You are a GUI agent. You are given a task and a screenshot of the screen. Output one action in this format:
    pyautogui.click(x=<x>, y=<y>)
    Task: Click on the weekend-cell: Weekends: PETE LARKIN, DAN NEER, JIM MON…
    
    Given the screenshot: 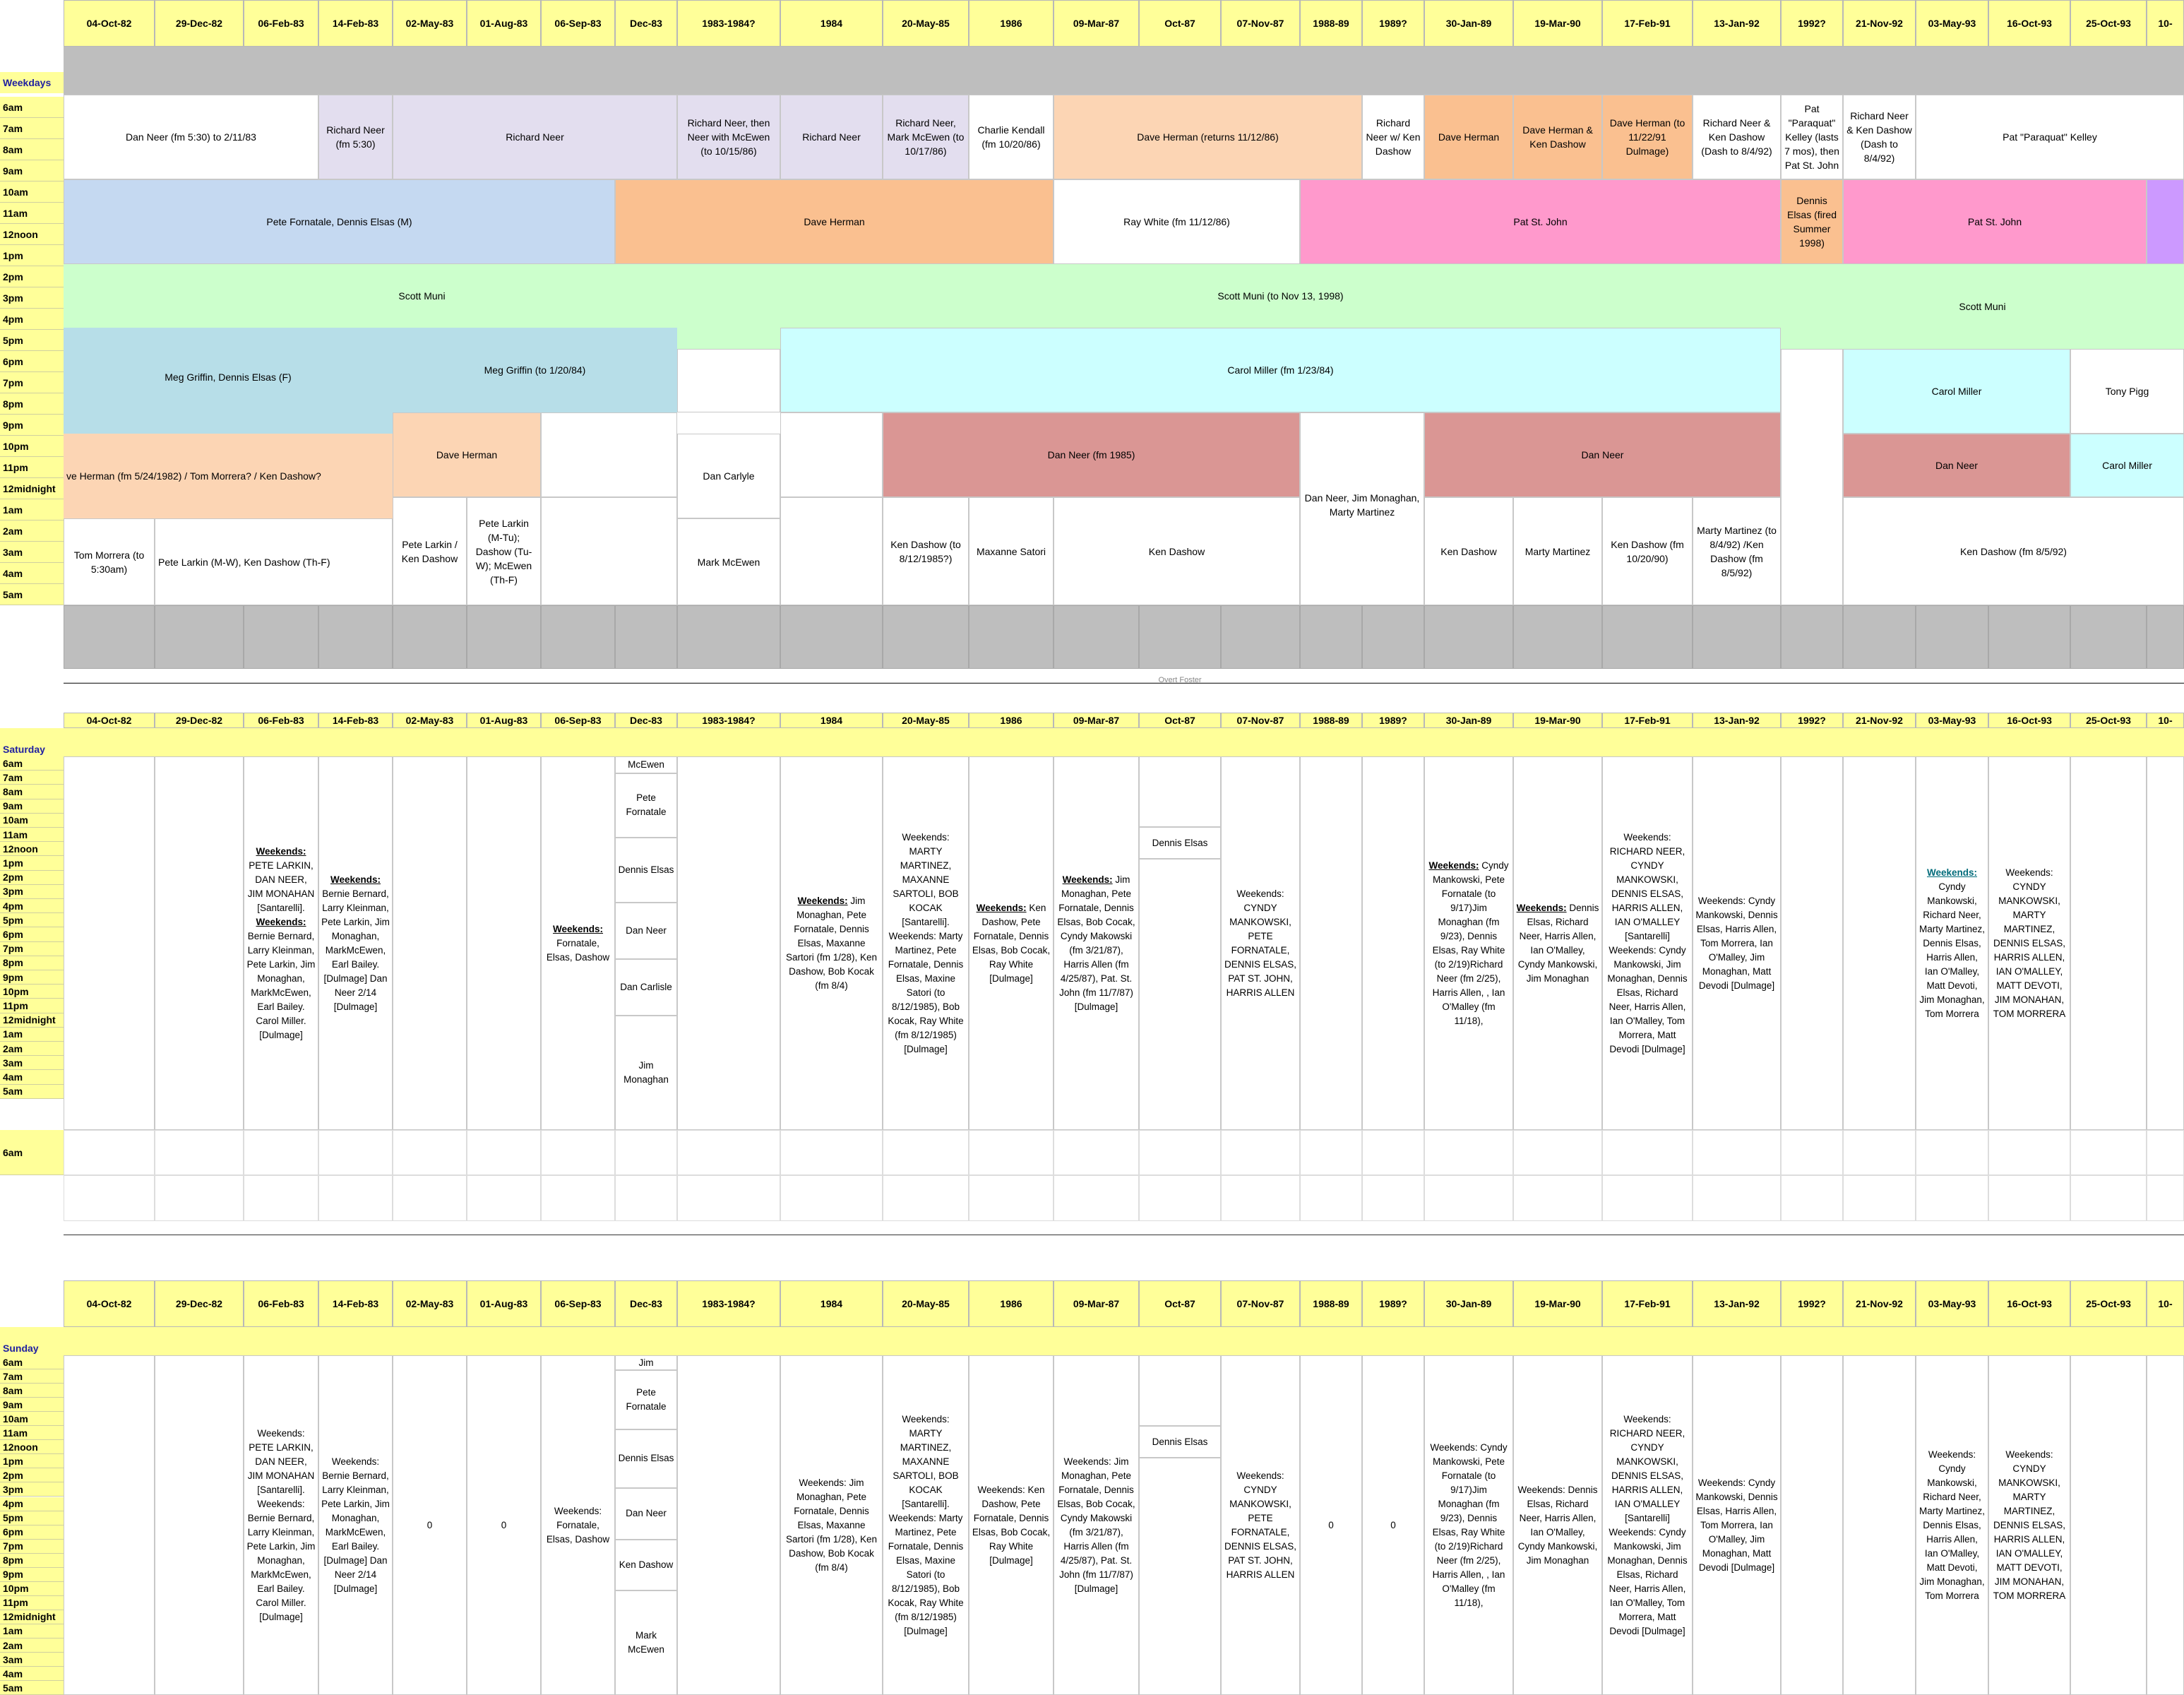 What is the action you would take?
    pyautogui.click(x=281, y=1525)
    